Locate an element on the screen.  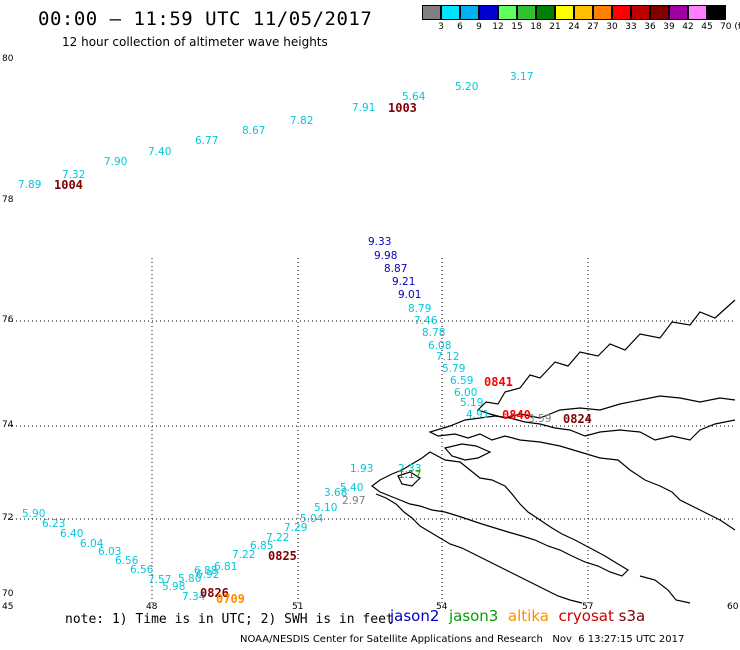
scale-label: 9 is located at coordinates (479, 27).